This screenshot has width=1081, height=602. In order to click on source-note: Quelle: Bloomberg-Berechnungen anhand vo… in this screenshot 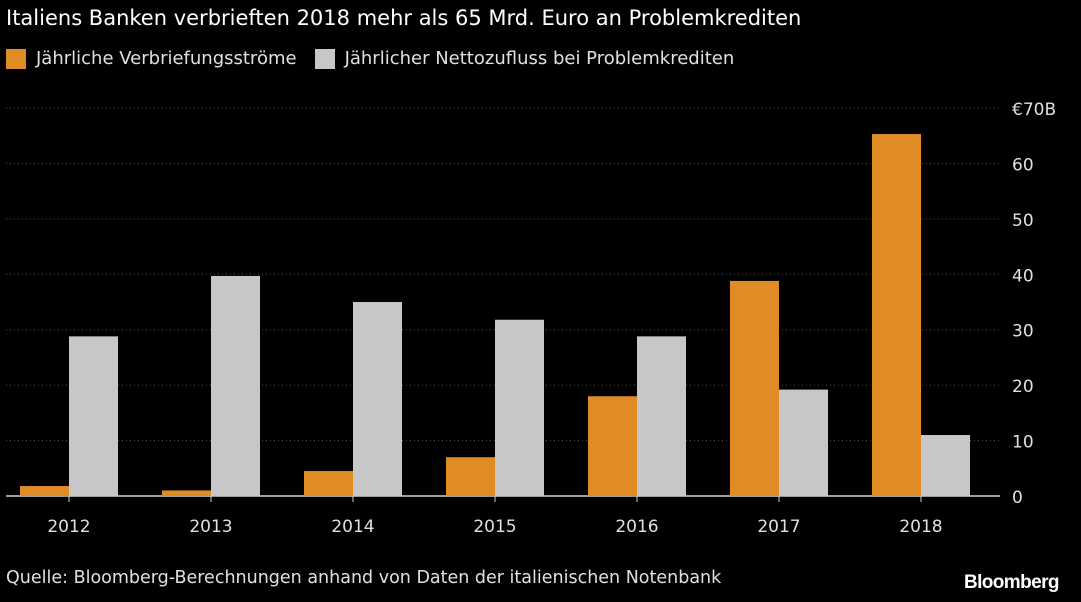, I will do `click(364, 578)`.